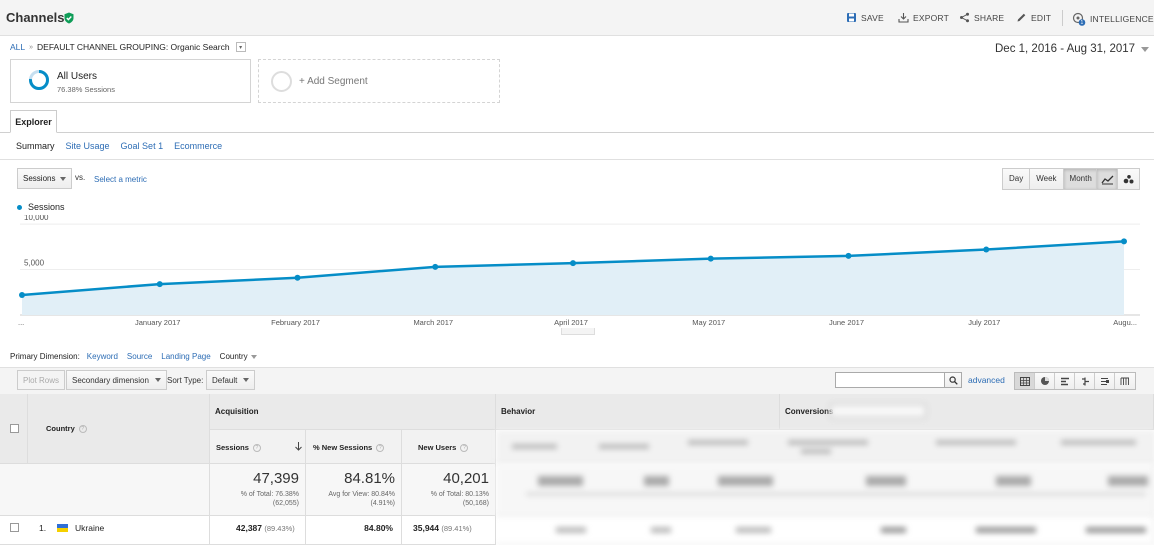  What do you see at coordinates (449, 447) in the screenshot?
I see `new-users-column-header: New Users ?` at bounding box center [449, 447].